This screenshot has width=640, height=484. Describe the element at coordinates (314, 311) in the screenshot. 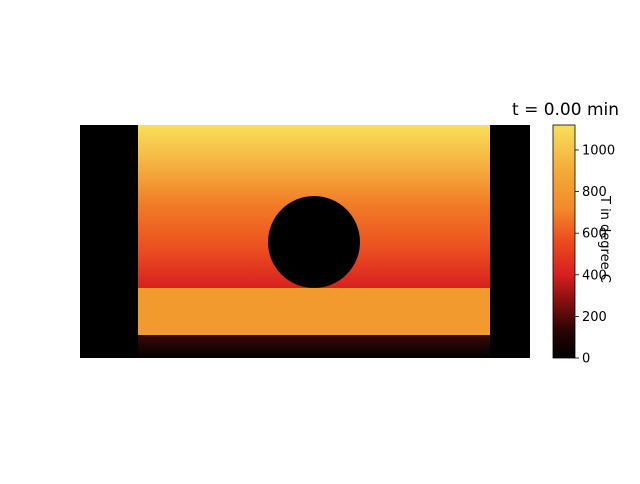

I see `lower-band` at that location.